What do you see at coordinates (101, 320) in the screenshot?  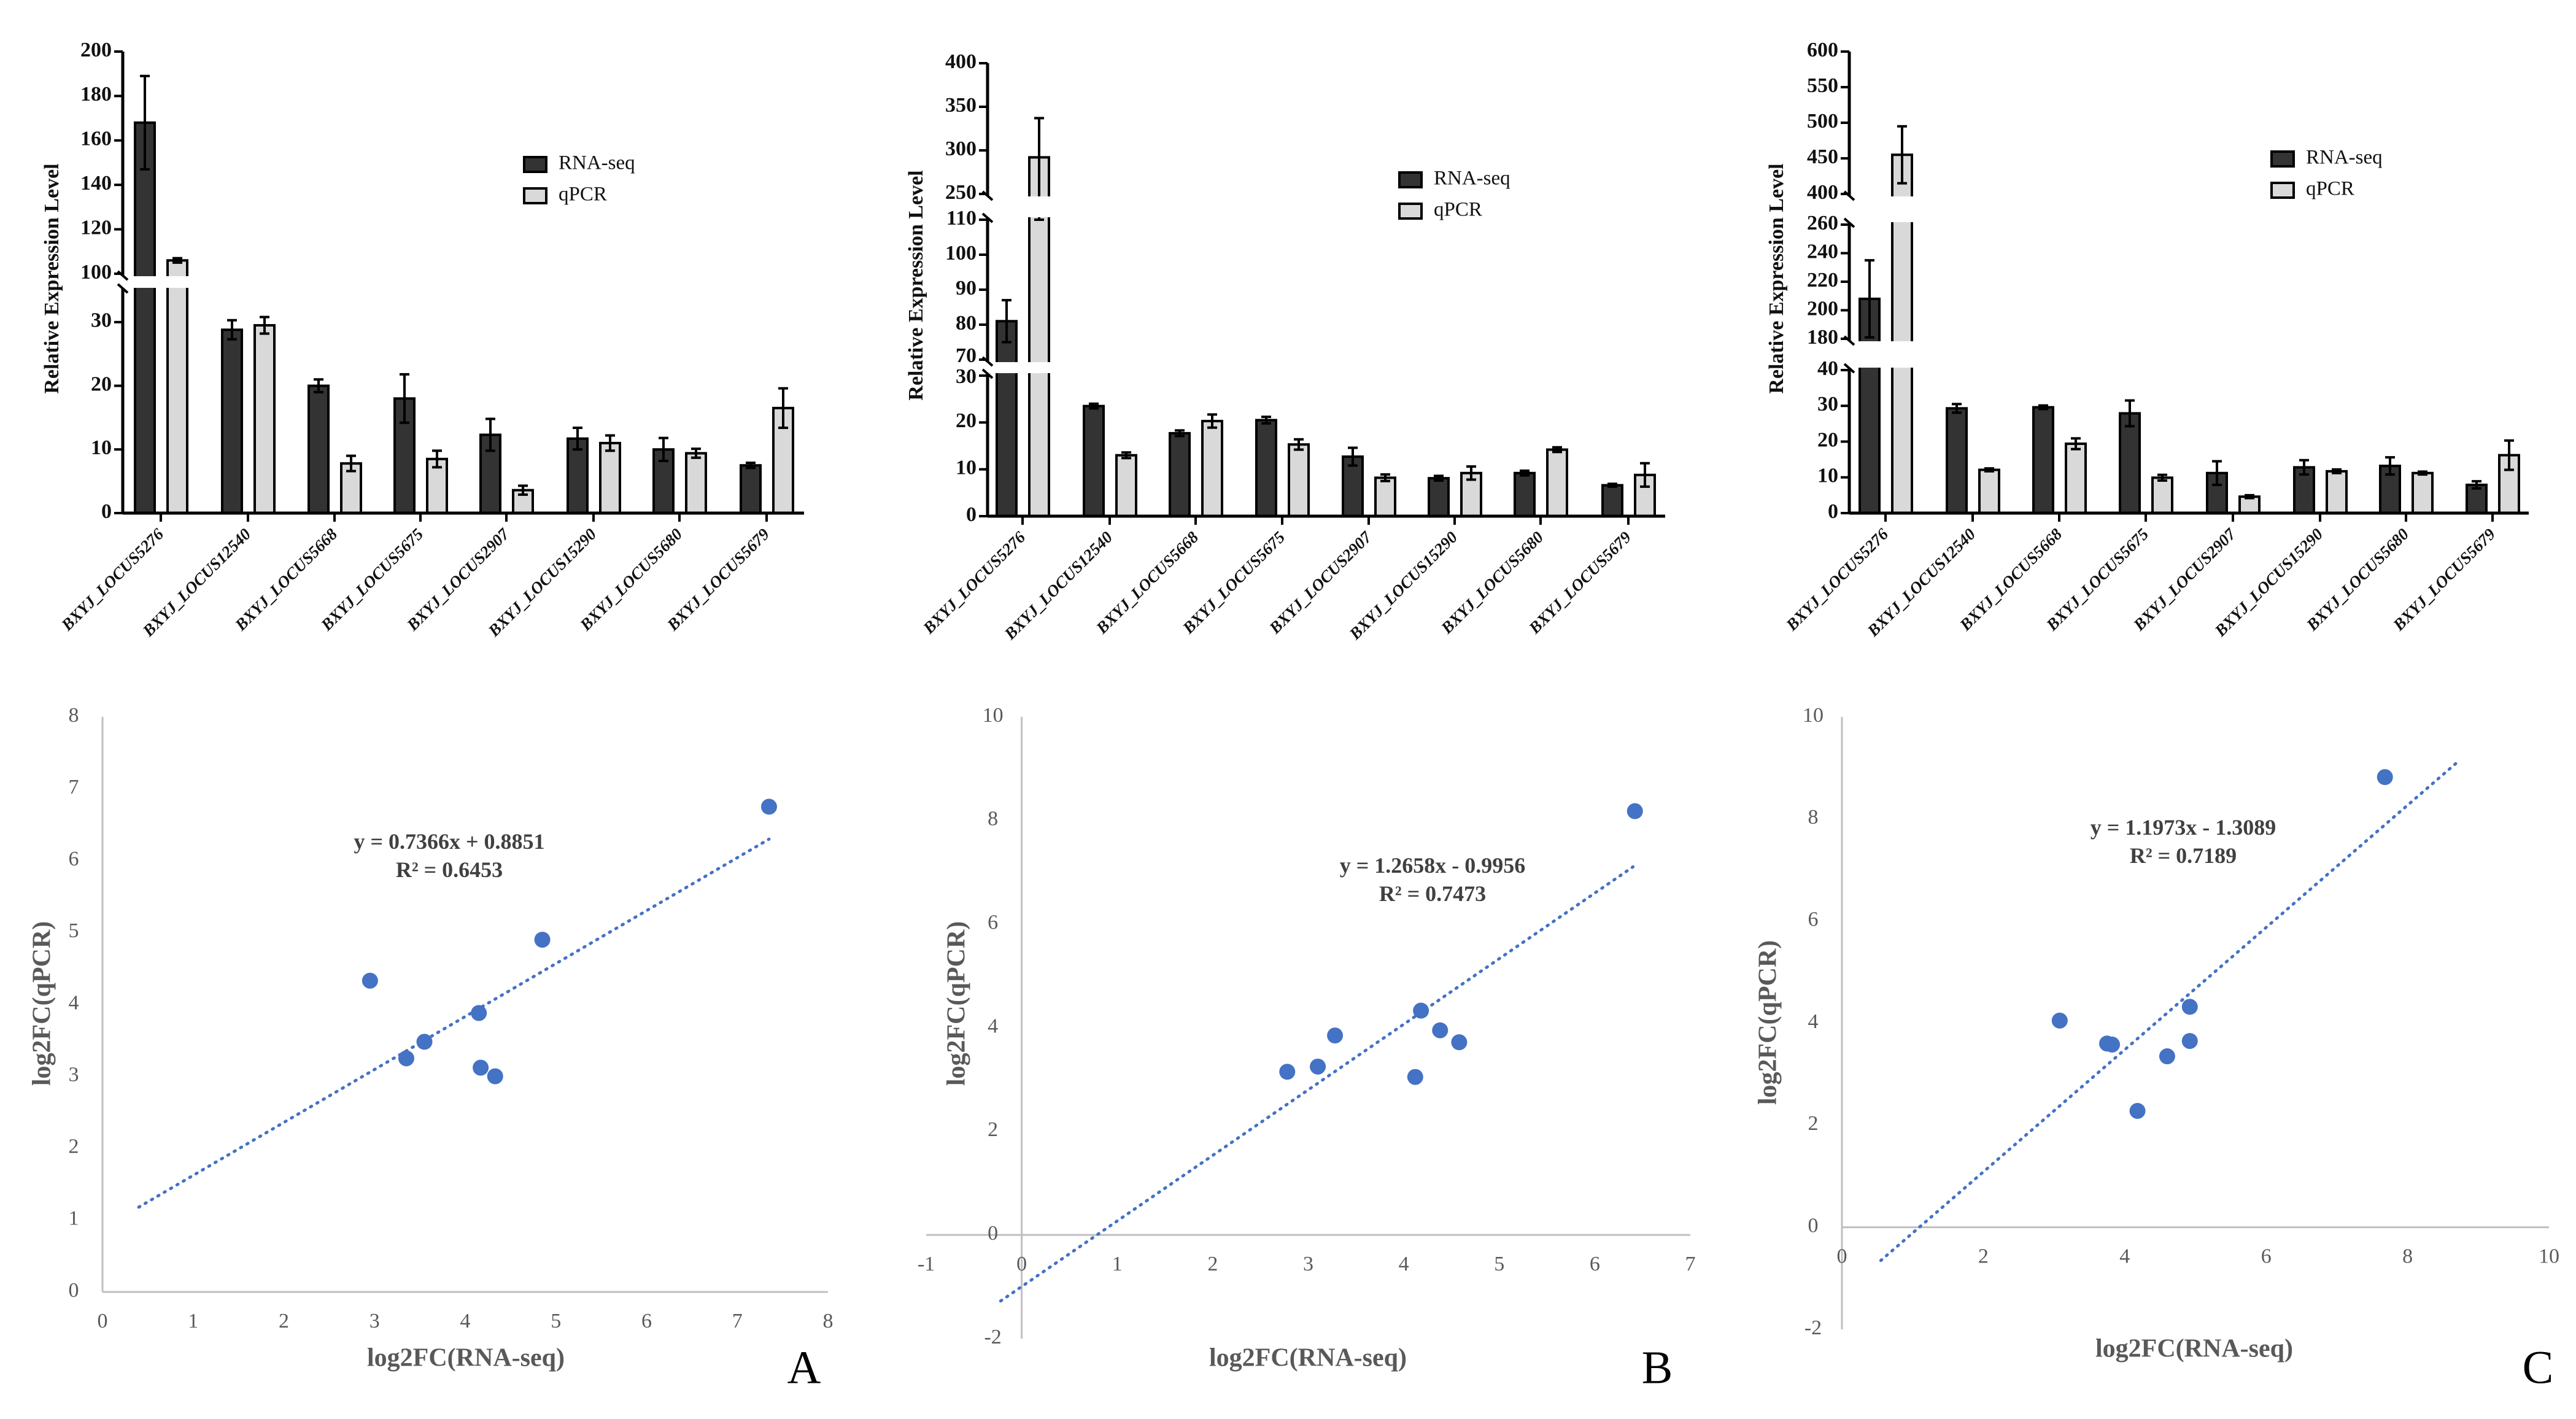 I see `y-tick-label: 30` at bounding box center [101, 320].